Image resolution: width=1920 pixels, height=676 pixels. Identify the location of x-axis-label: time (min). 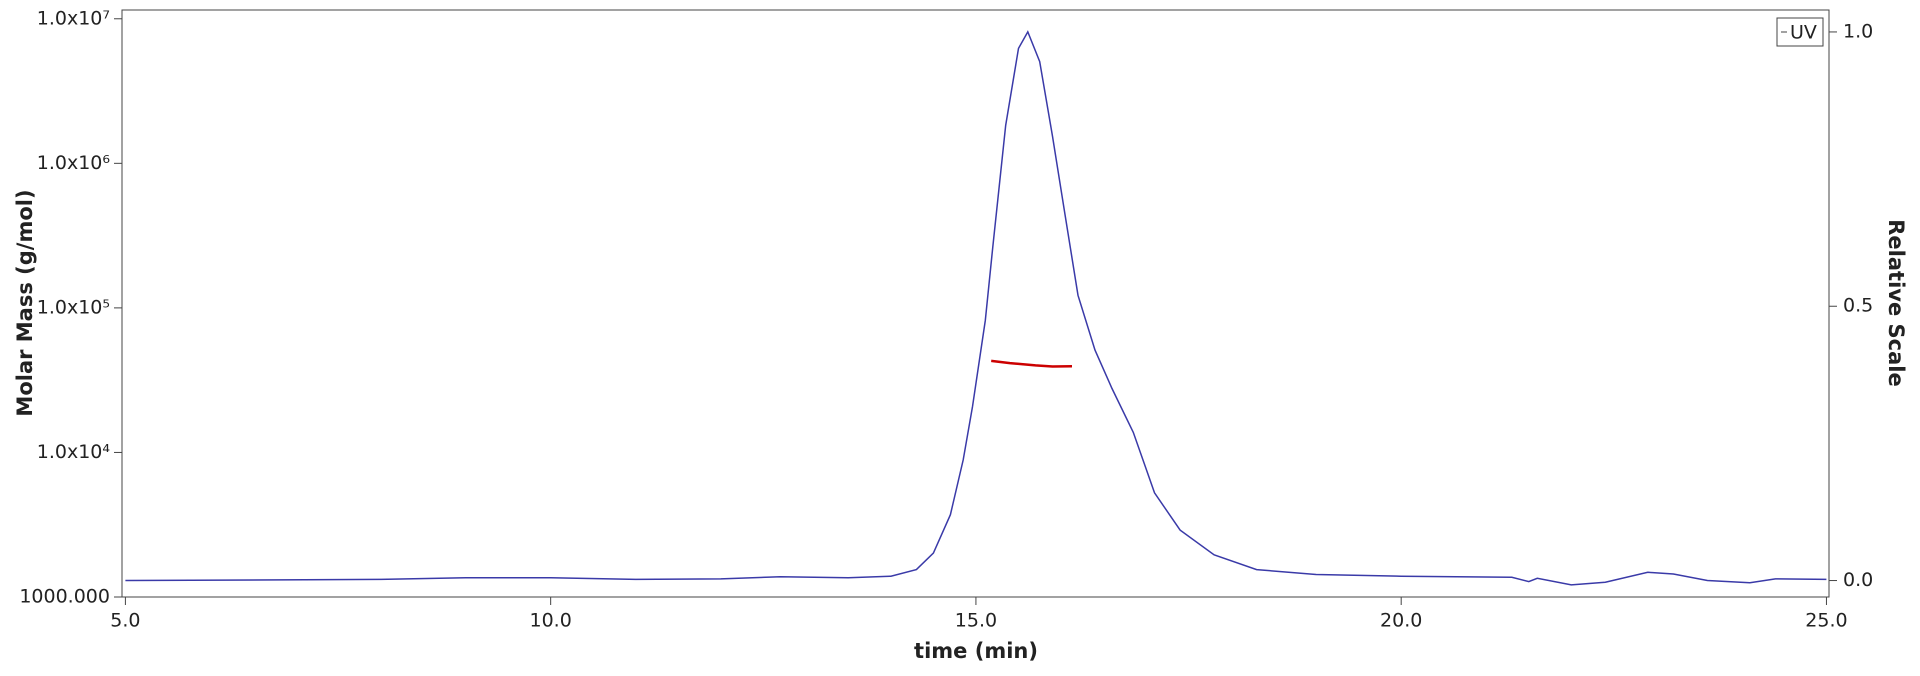
(976, 651).